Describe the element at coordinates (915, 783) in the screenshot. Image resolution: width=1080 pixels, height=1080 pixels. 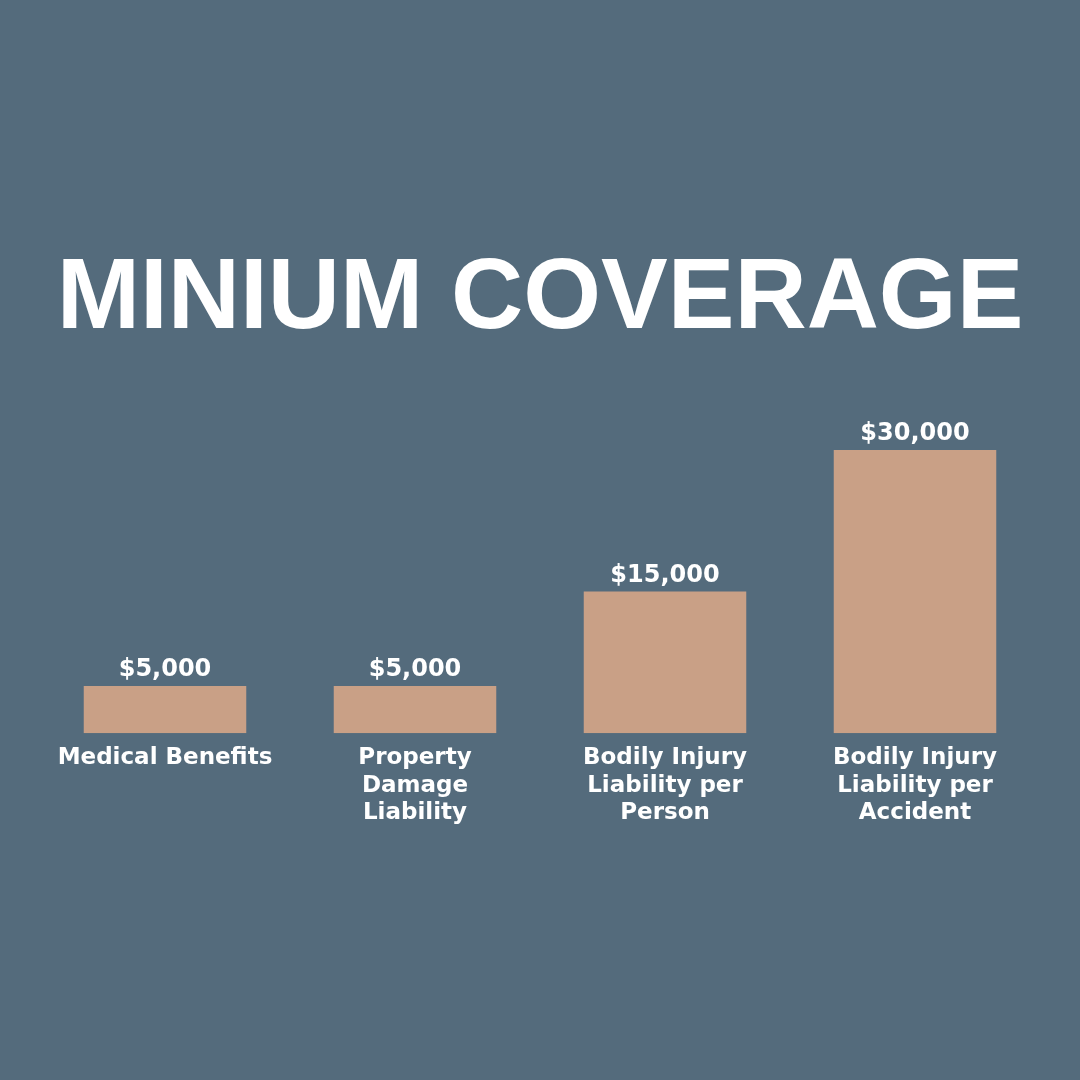
I see `x-tick-label: Bodily Injury Liability per Accident` at that location.